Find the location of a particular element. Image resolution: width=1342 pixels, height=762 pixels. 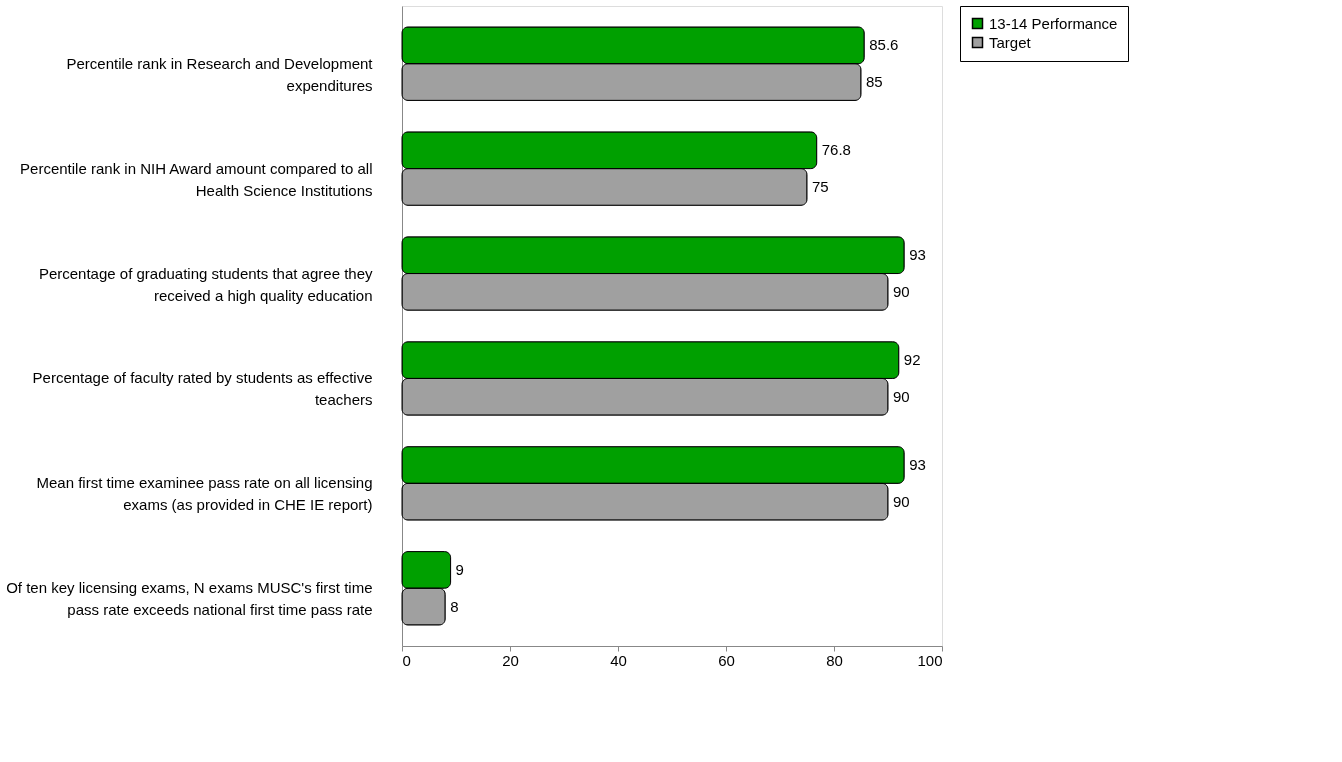

y-tick-label: Percentile rank in Research and Development expenditures is located at coordinates (220, 74).